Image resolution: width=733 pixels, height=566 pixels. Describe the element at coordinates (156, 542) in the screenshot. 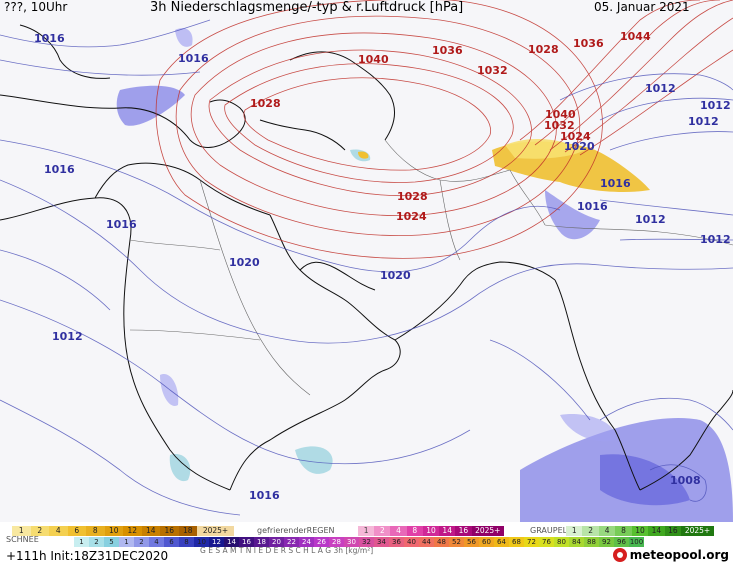

I see `legend-total-swatch: 4` at that location.